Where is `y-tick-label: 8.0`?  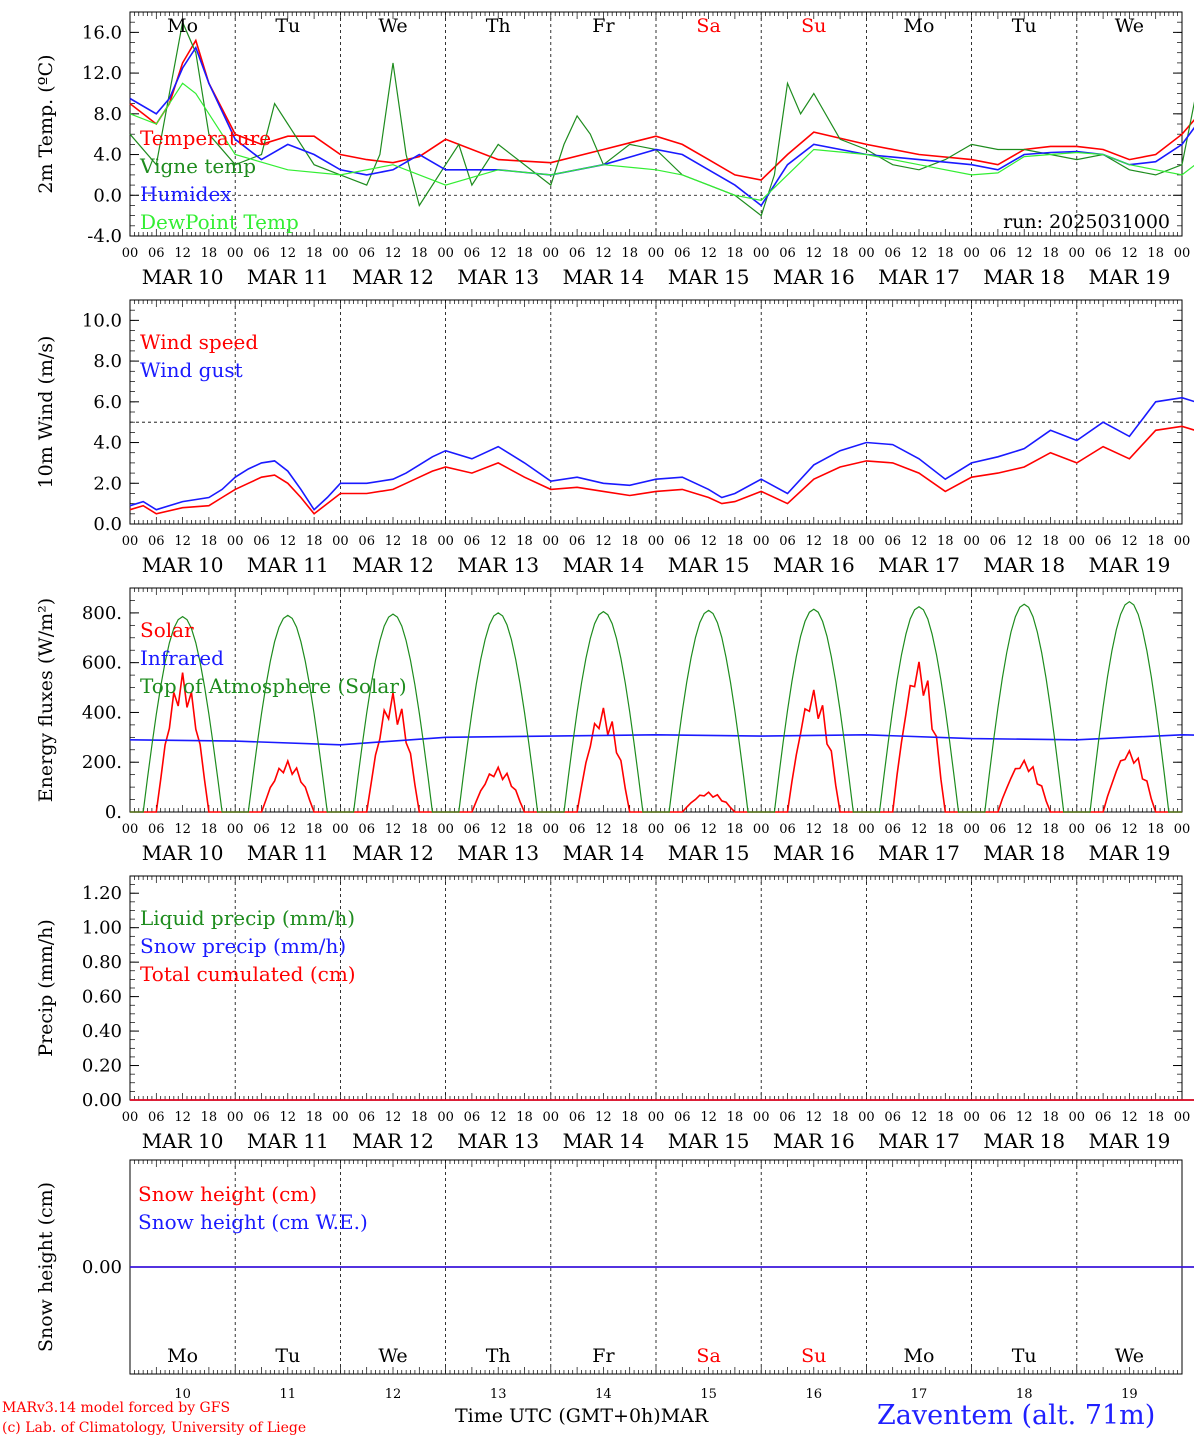 y-tick-label: 8.0 is located at coordinates (107, 361).